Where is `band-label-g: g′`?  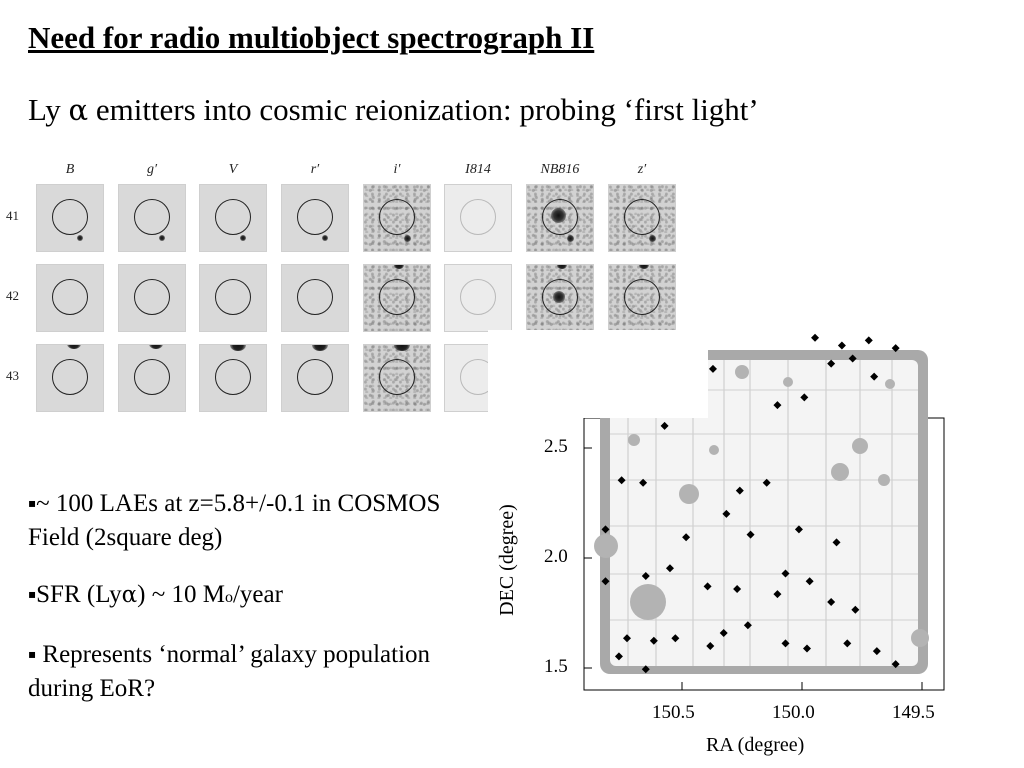 band-label-g: g′ is located at coordinates (152, 169).